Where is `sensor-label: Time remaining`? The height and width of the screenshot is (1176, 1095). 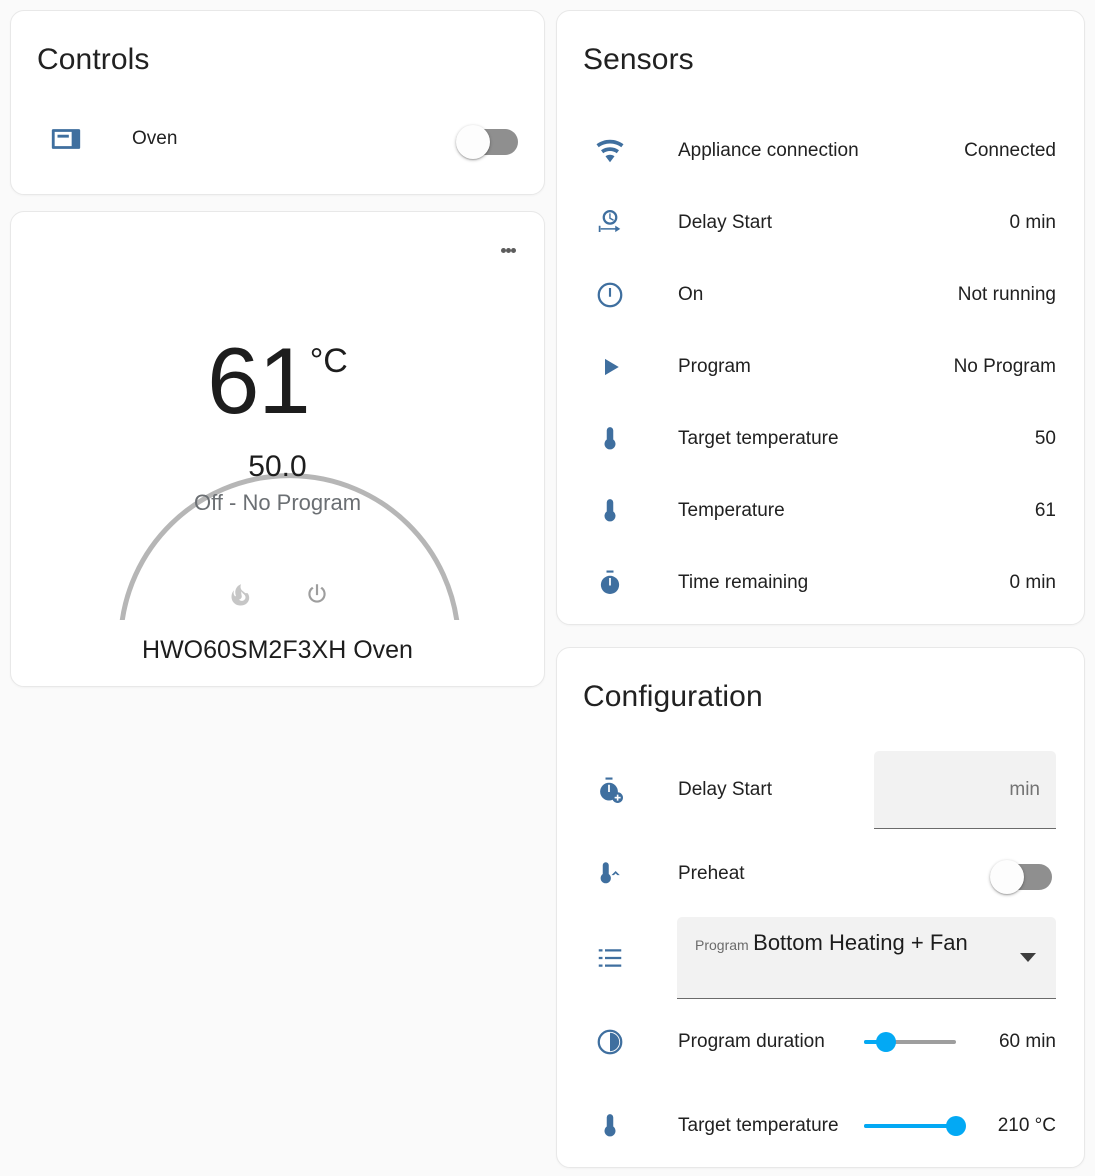
sensor-label: Time remaining is located at coordinates (743, 582).